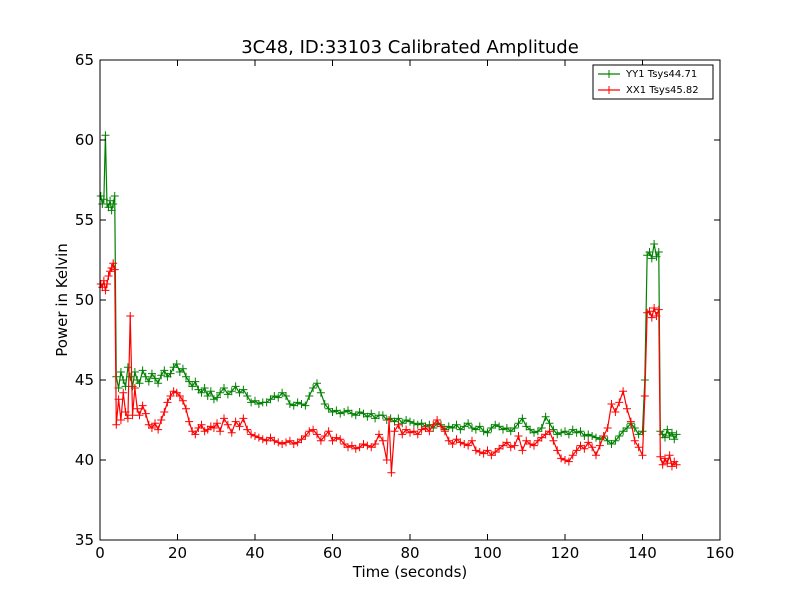  I want to click on y-tick-label-45: 45, so click(84, 380).